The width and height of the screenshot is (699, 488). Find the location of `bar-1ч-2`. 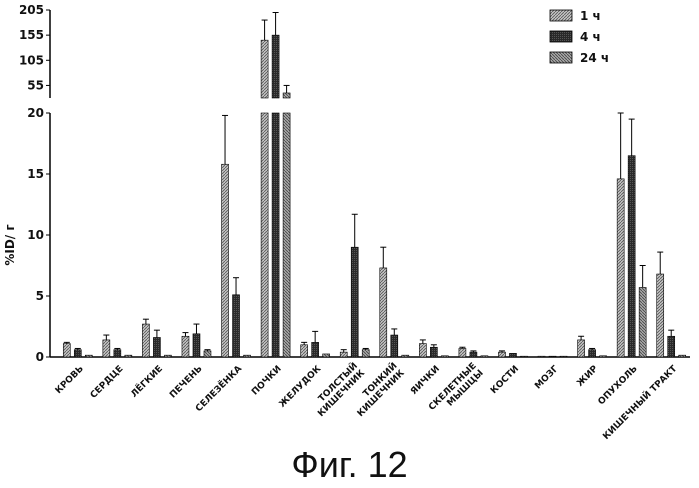

bar-1ч-2 is located at coordinates (145, 340).